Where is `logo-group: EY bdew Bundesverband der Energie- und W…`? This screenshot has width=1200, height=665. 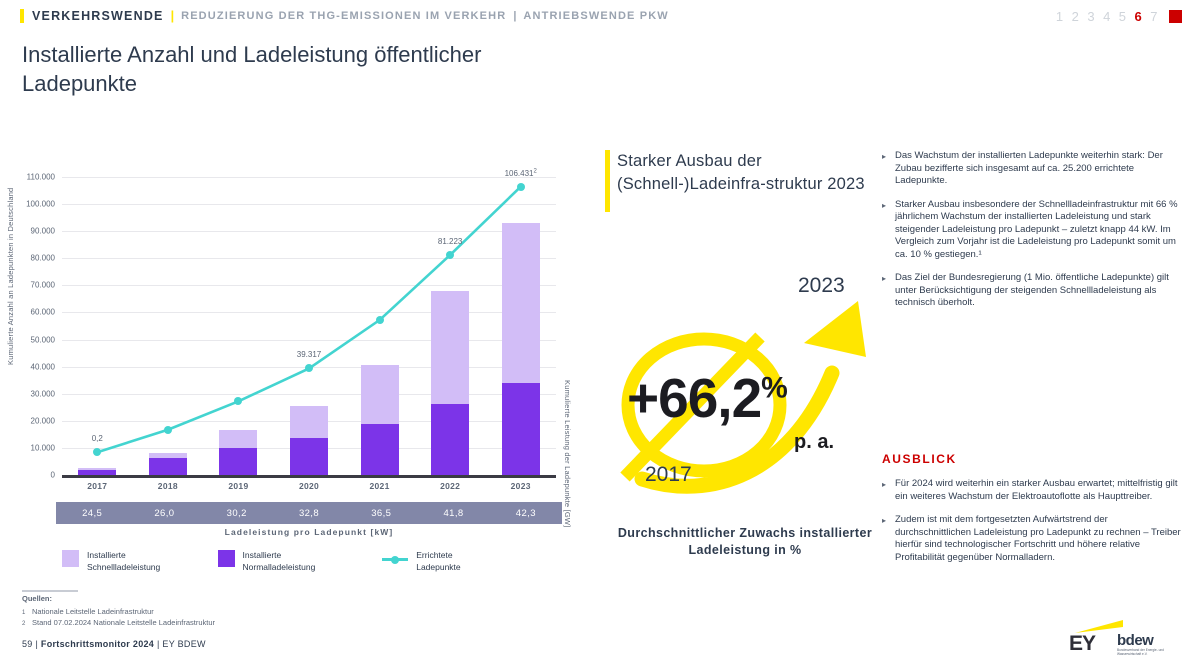 logo-group: EY bdew Bundesverband der Energie- und W… is located at coordinates (1120, 640).